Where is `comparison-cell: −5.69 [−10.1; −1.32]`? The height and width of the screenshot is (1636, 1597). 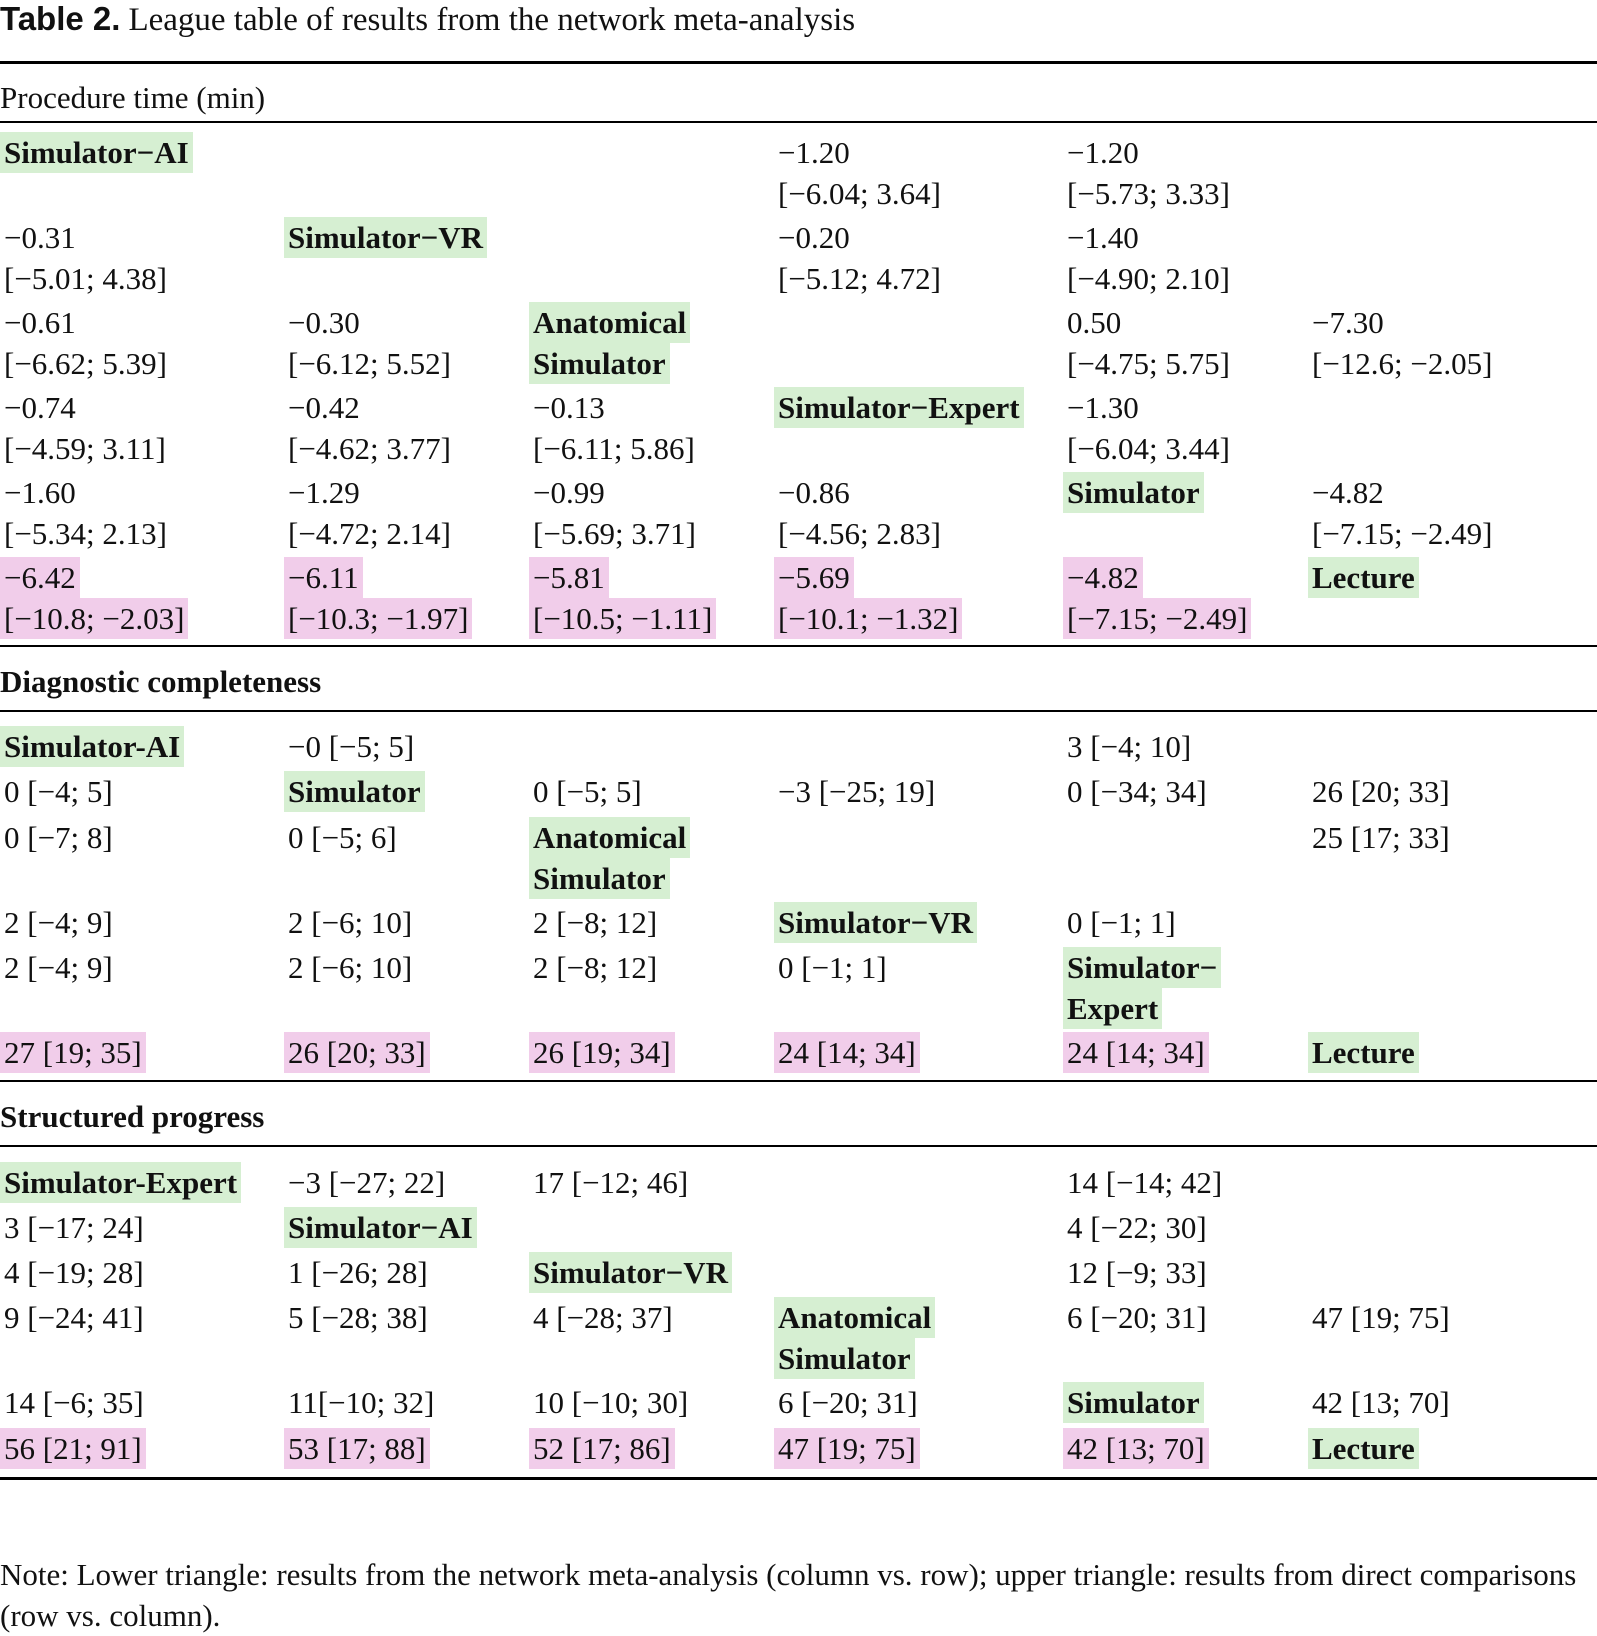
comparison-cell: −5.69 [−10.1; −1.32] is located at coordinates (868, 598).